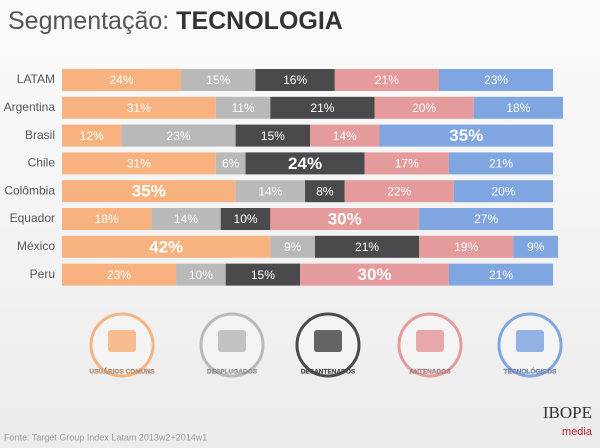  What do you see at coordinates (36, 246) in the screenshot?
I see `category-label: México` at bounding box center [36, 246].